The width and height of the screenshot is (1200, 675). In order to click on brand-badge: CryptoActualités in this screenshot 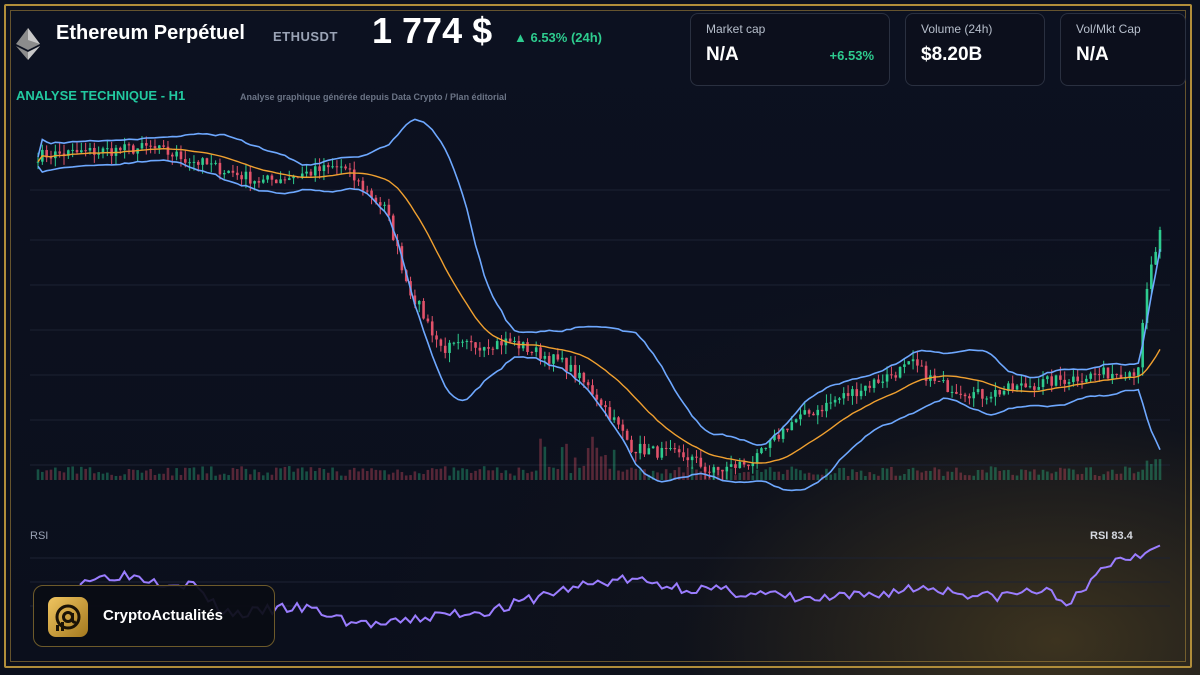, I will do `click(154, 616)`.